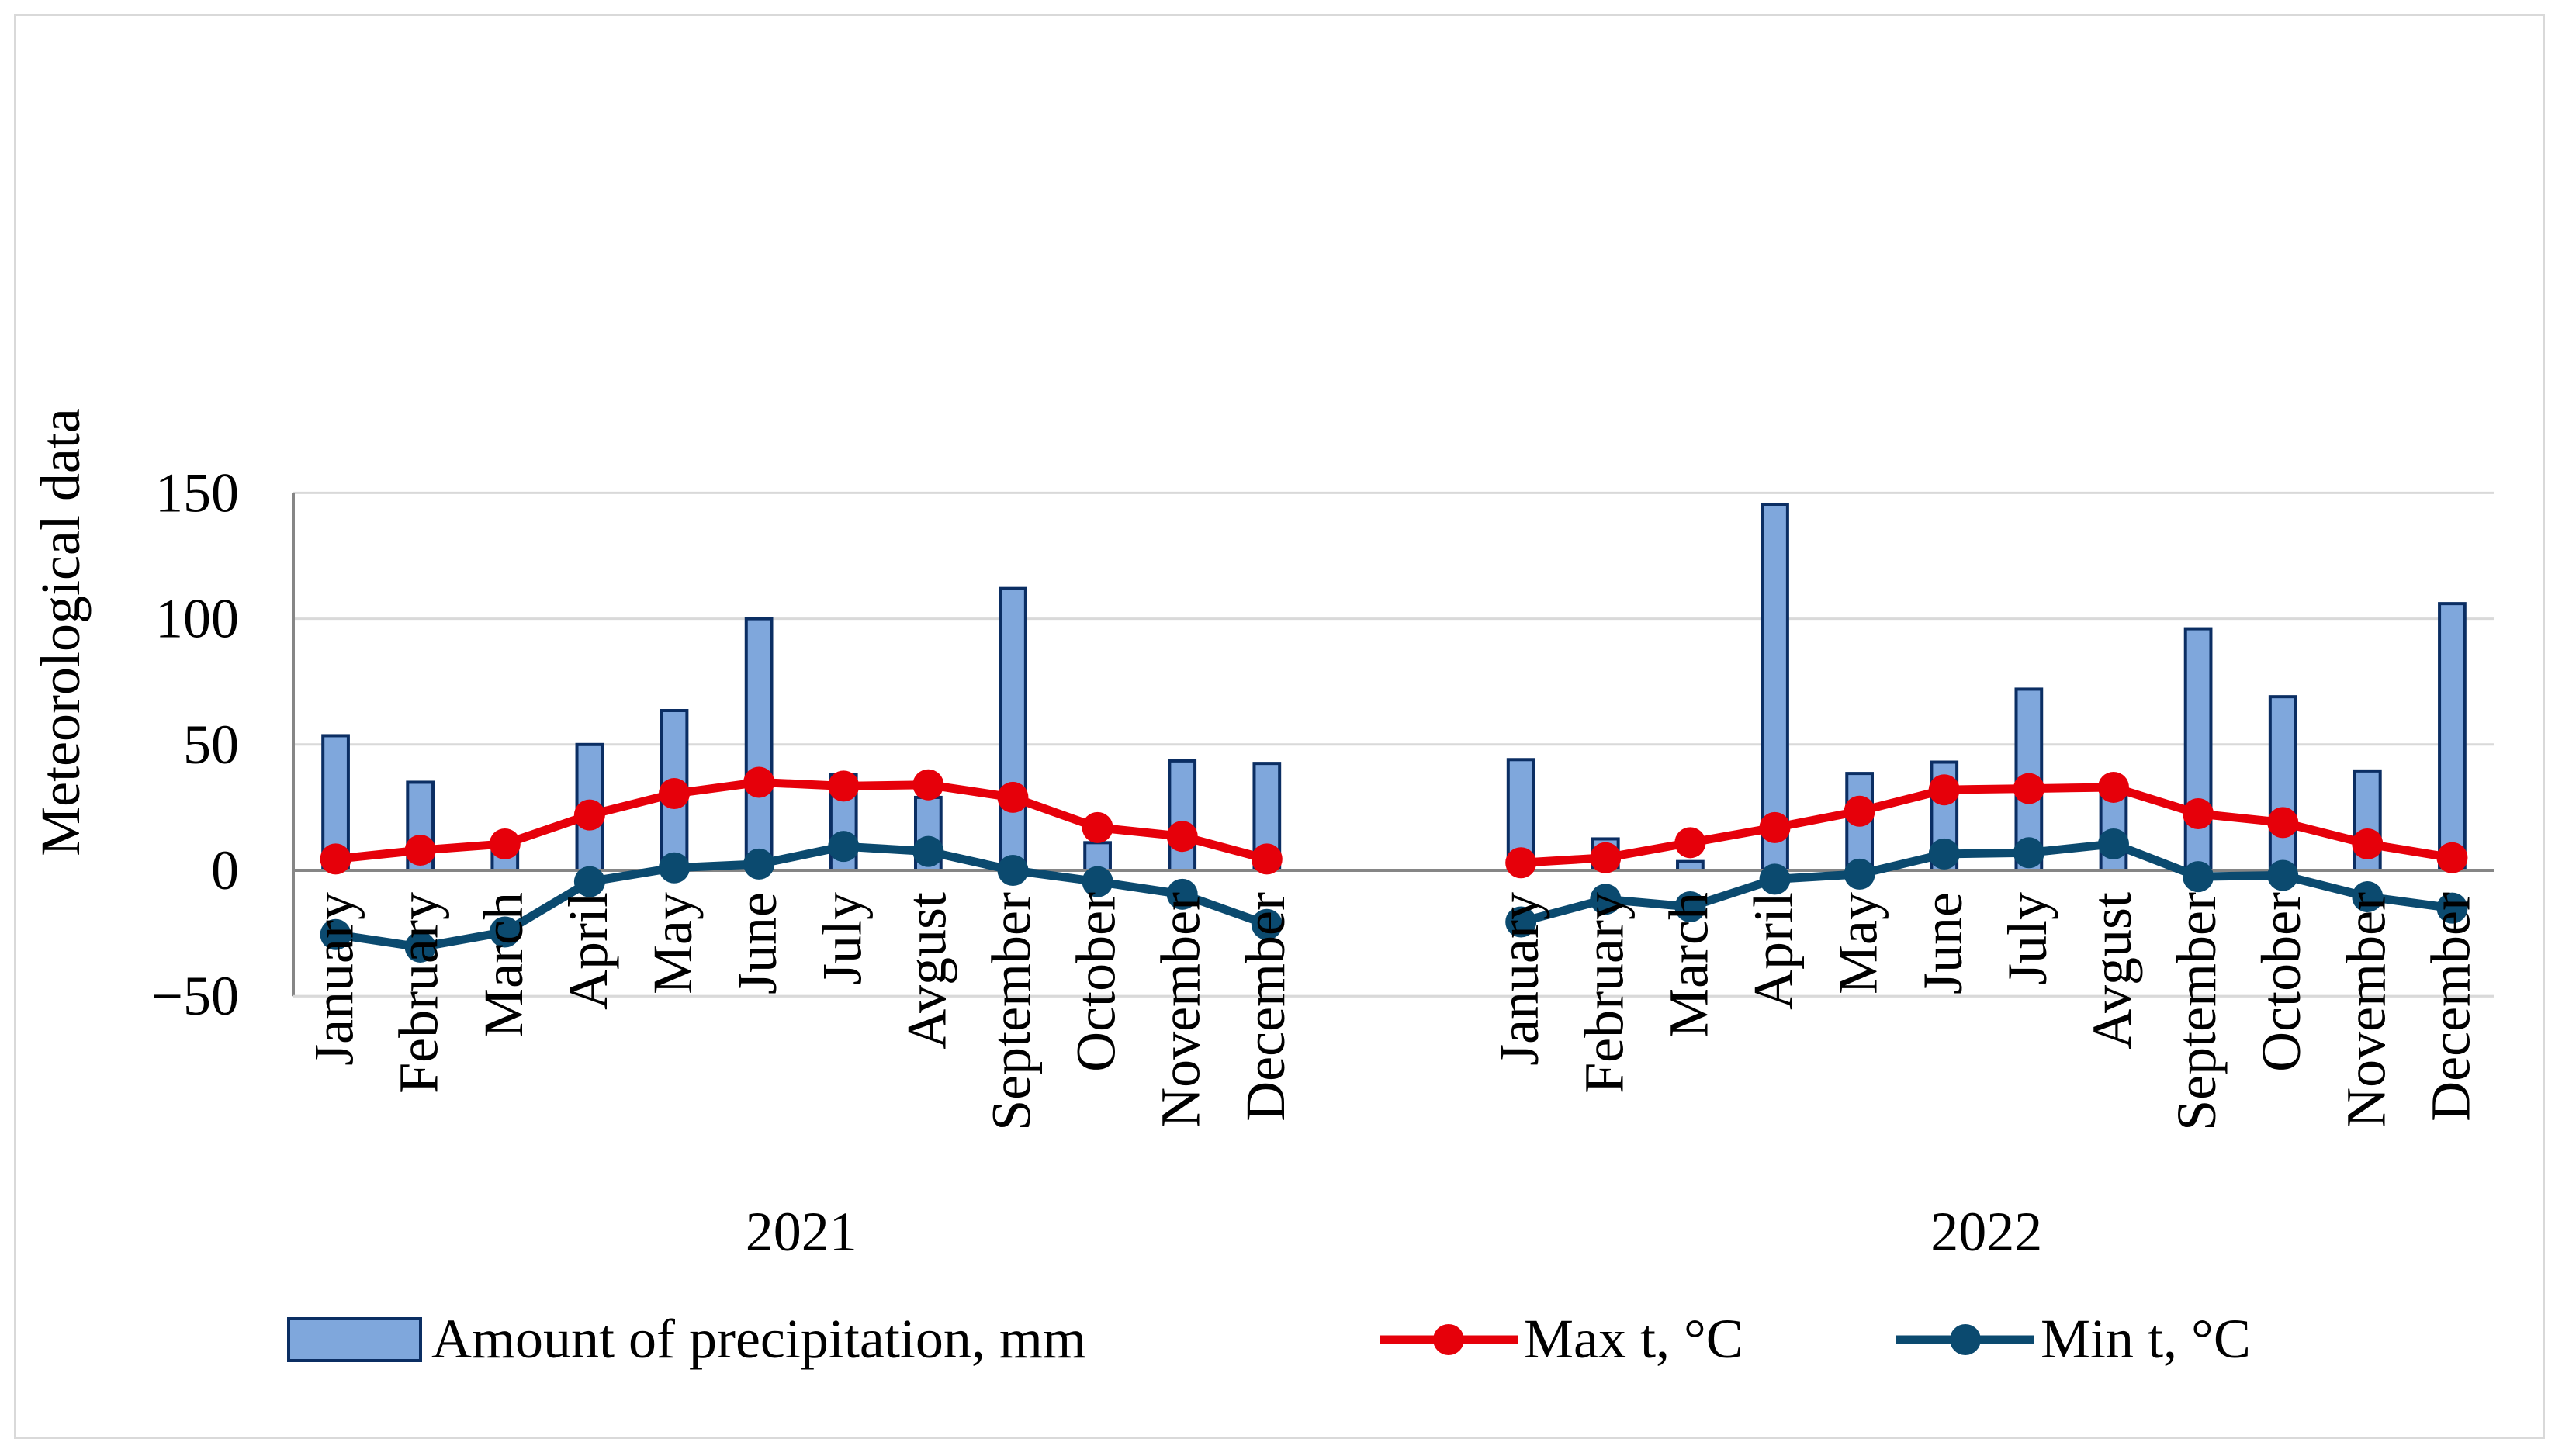  I want to click on legend-label-max-temp: Max t, °C, so click(1633, 1339).